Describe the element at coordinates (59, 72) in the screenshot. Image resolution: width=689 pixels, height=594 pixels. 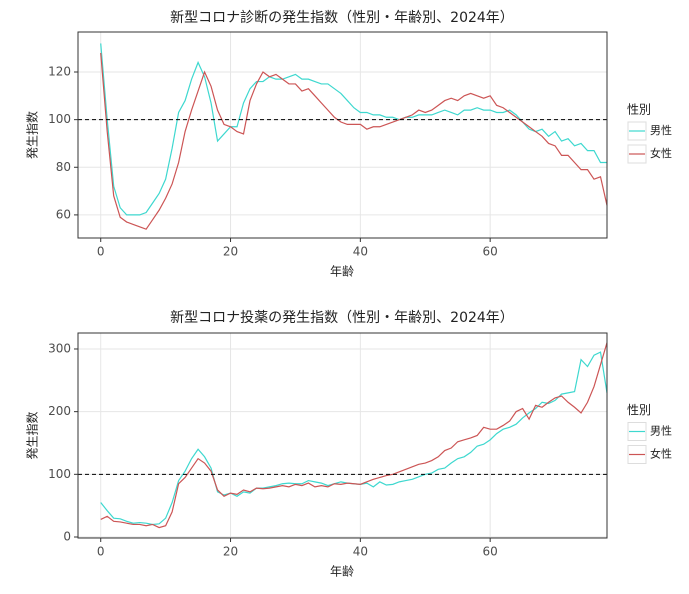
I see `y-tick-label: 120` at that location.